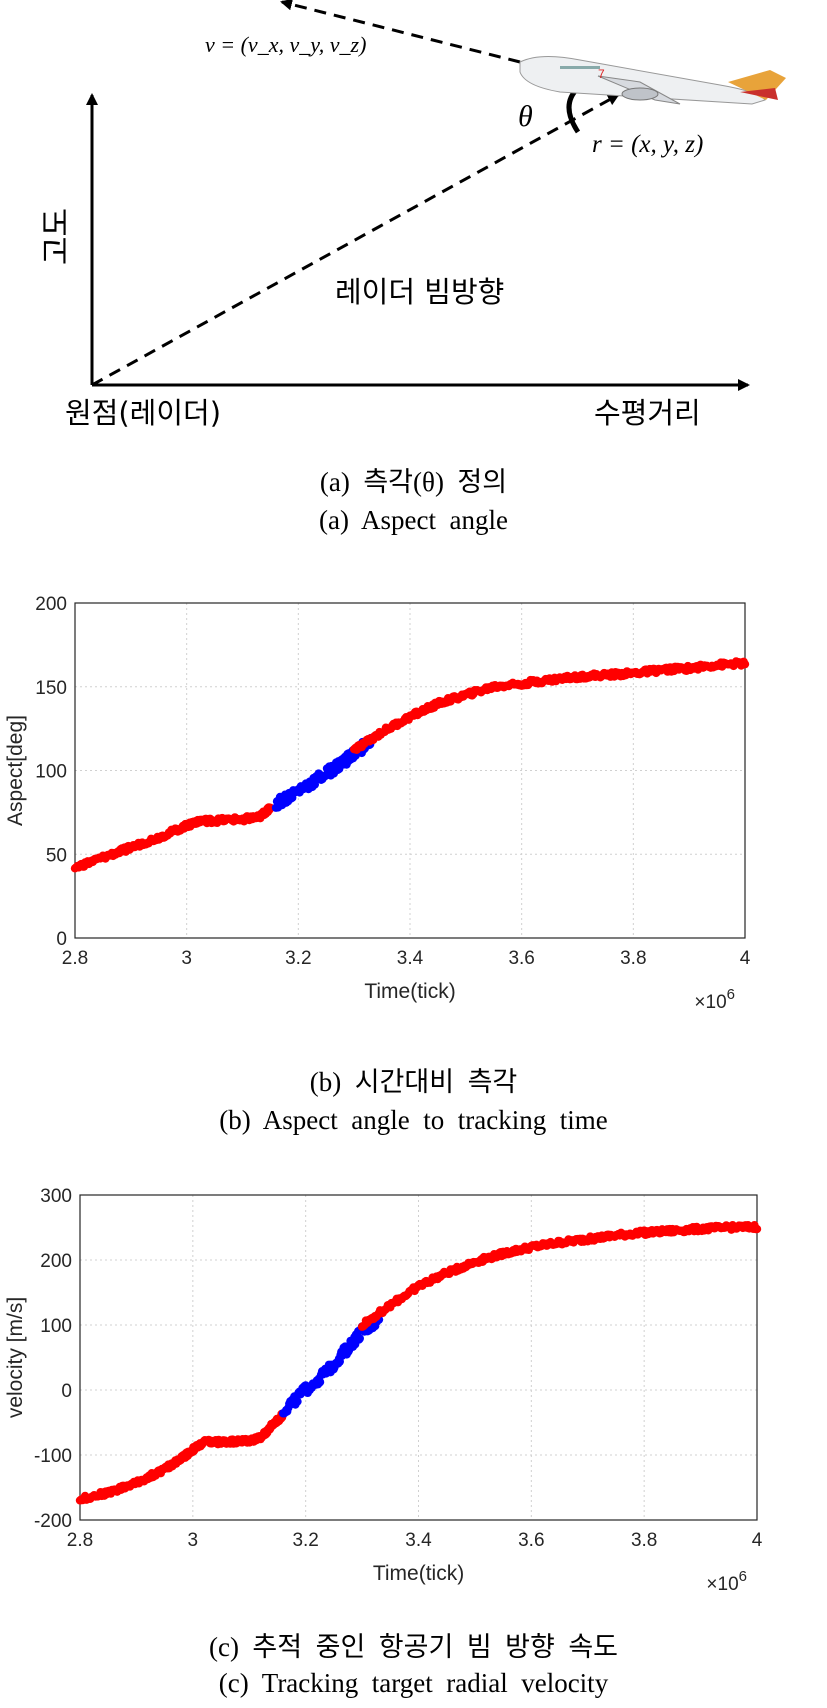 The height and width of the screenshot is (1708, 827). Describe the element at coordinates (285, 44) in the screenshot. I see `velocity-vector-label: v = (v_x, v_y, v_z)` at that location.